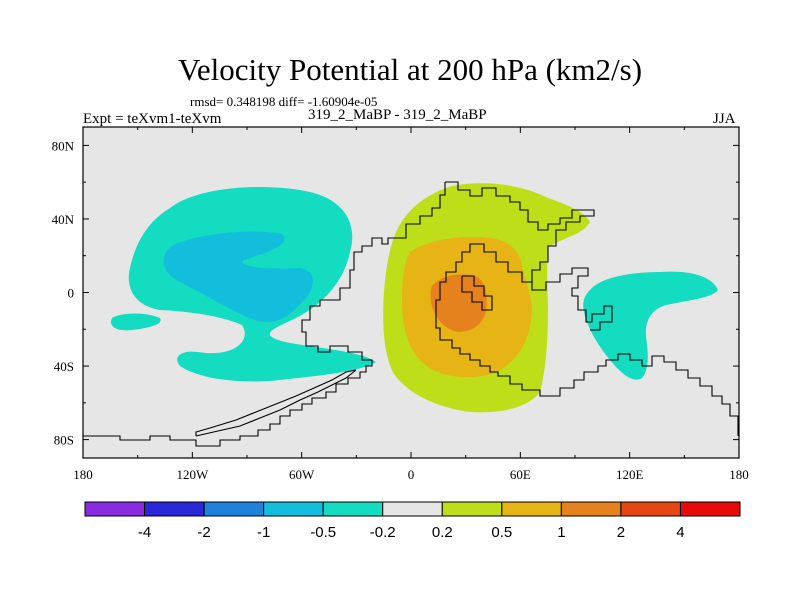  What do you see at coordinates (630, 474) in the screenshot?
I see `x-tick-label: 120E` at bounding box center [630, 474].